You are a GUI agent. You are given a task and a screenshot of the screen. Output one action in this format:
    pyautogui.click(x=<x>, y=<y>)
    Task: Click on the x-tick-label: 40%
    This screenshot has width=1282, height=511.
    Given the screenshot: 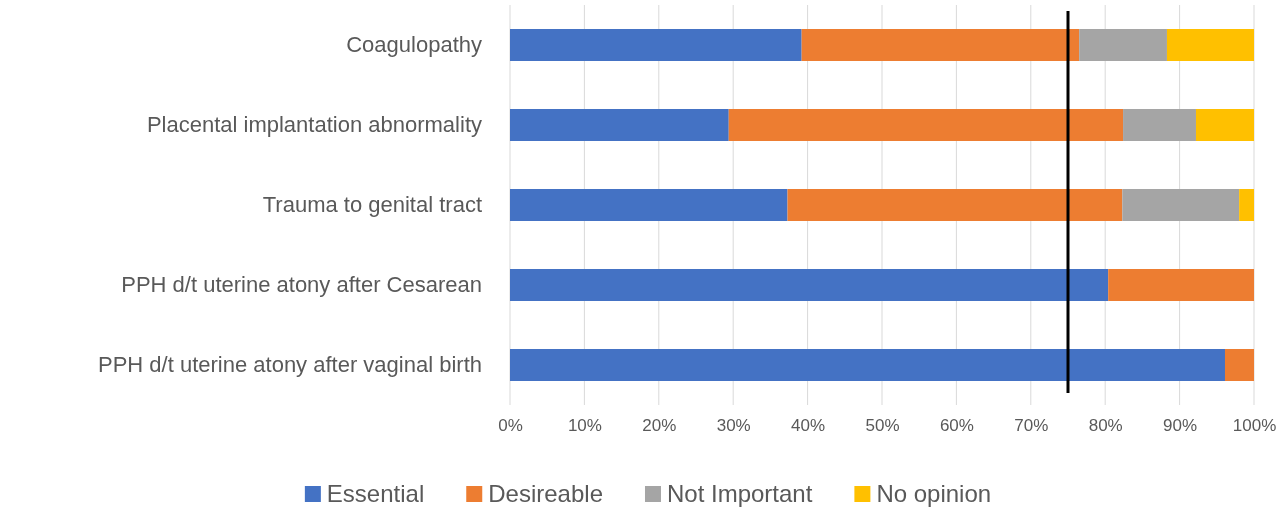 What is the action you would take?
    pyautogui.click(x=808, y=426)
    